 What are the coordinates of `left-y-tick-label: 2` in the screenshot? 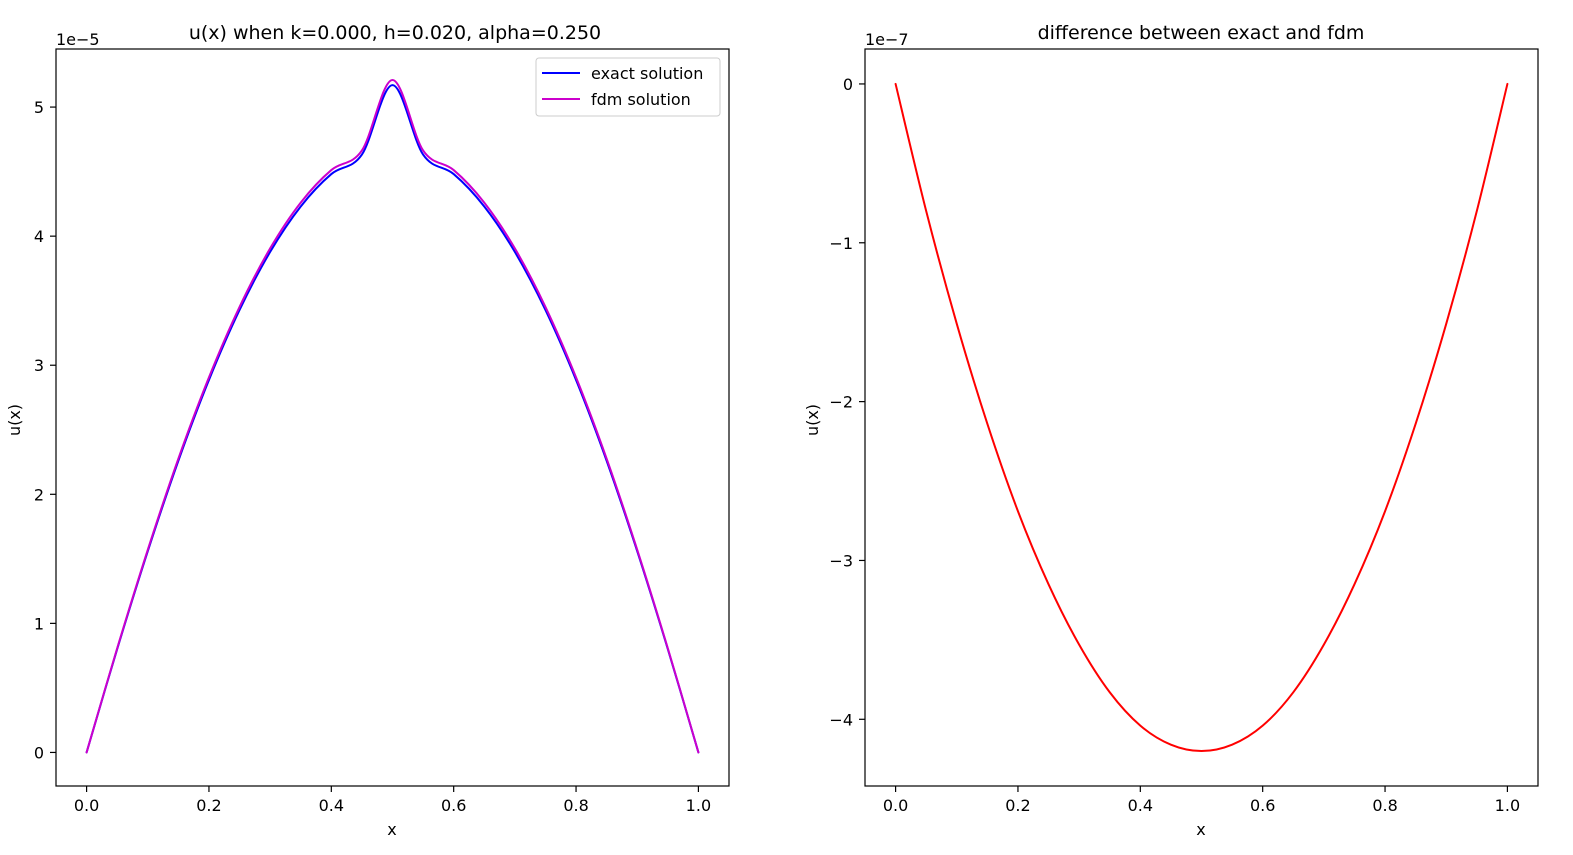 It's located at (39, 494).